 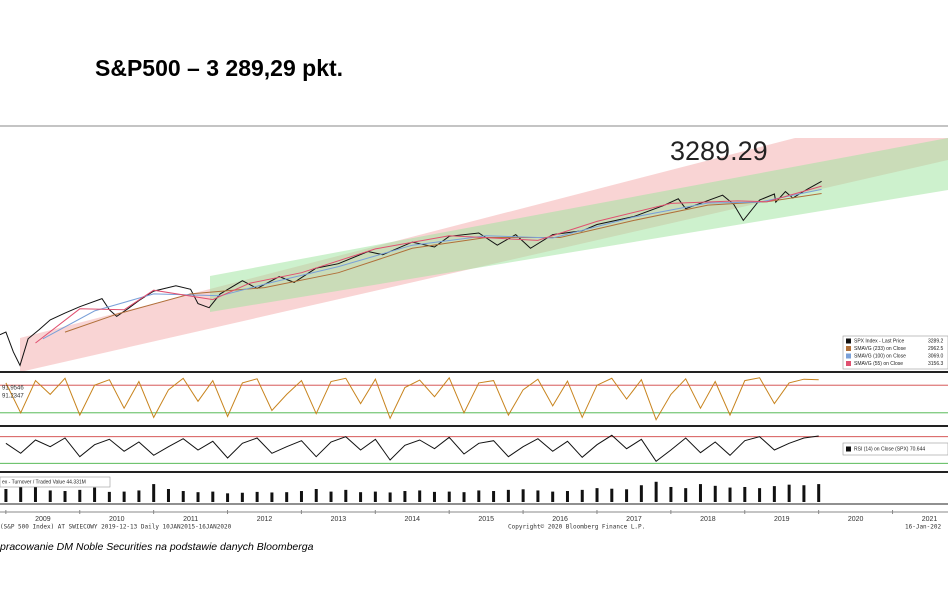 I want to click on stoch-label: 91.2347, so click(x=13, y=397).